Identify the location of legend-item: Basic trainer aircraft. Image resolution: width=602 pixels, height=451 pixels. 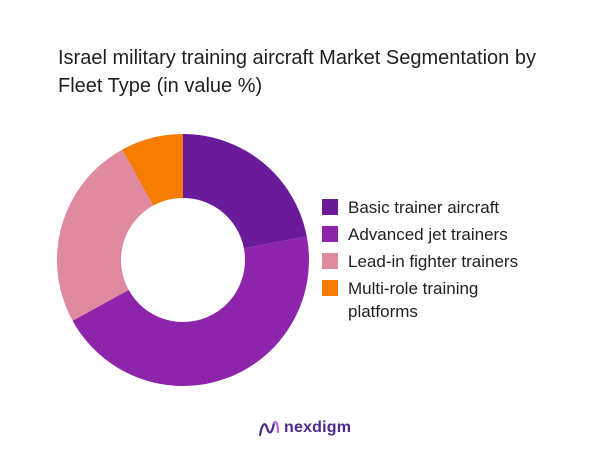
(457, 207).